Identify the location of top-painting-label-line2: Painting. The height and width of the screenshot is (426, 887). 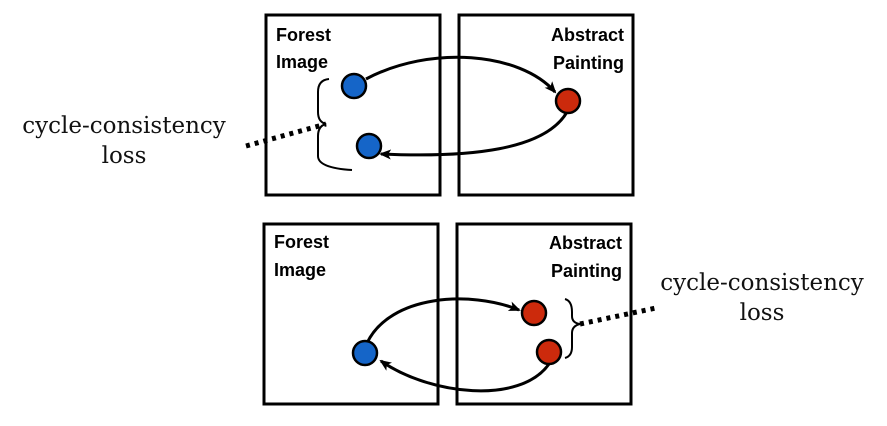
(588, 63).